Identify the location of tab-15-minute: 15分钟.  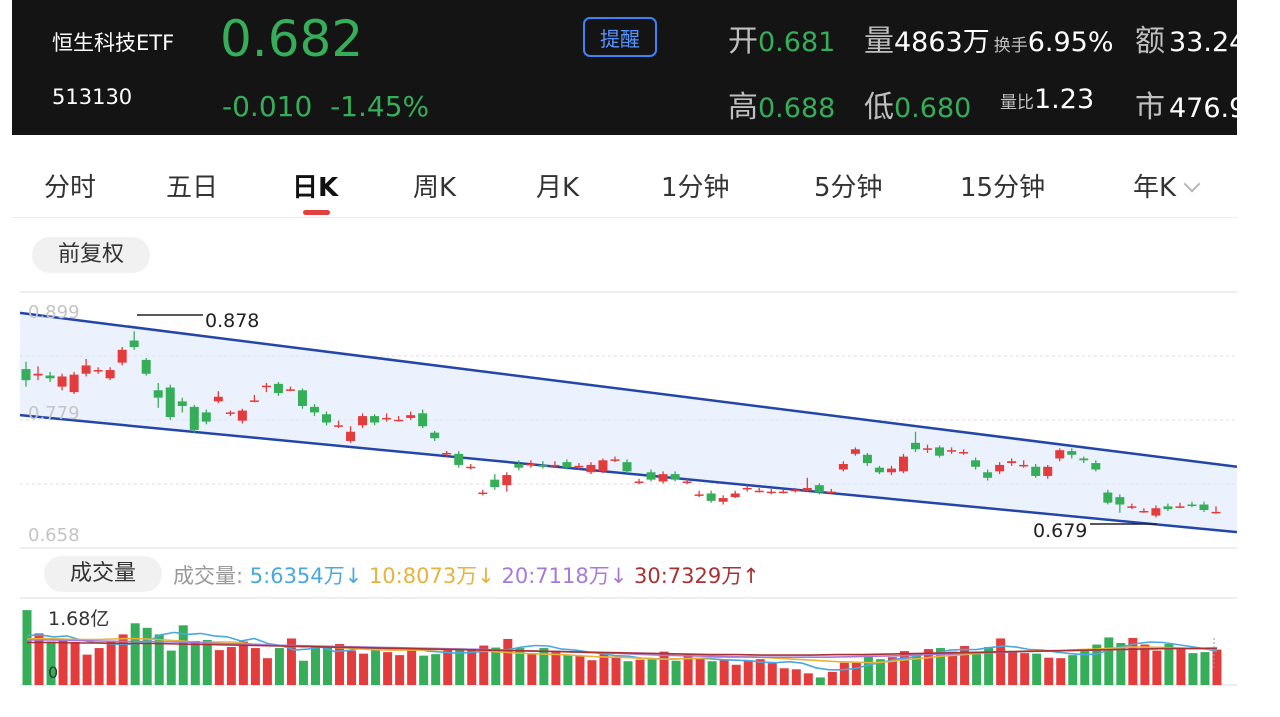
(1003, 188).